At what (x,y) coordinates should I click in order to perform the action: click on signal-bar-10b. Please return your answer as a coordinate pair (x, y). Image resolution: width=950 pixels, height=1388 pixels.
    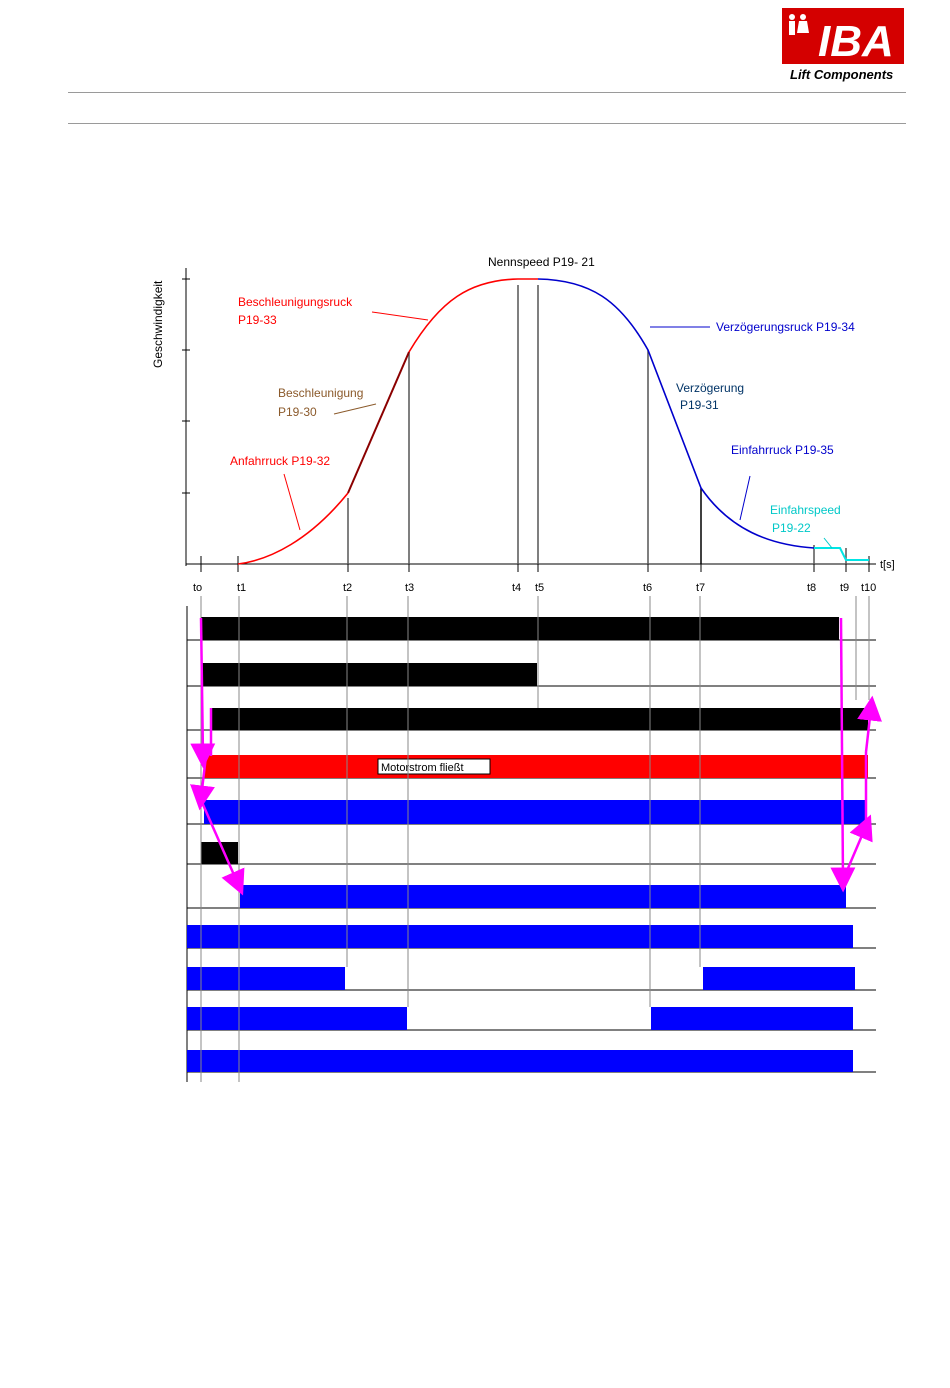
    Looking at the image, I should click on (752, 1018).